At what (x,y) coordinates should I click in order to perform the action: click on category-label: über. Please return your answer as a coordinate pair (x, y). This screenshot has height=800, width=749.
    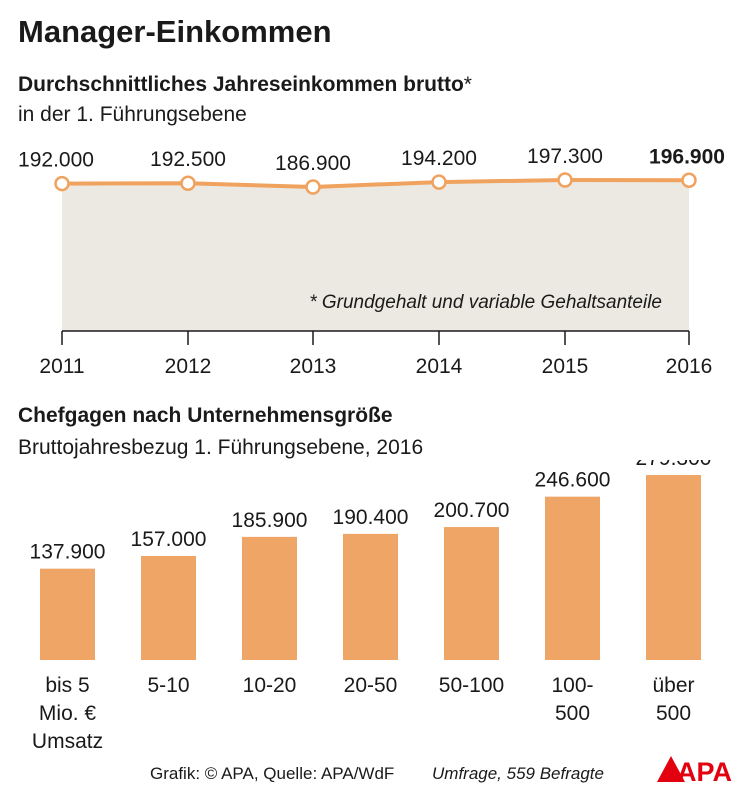
    Looking at the image, I should click on (673, 685).